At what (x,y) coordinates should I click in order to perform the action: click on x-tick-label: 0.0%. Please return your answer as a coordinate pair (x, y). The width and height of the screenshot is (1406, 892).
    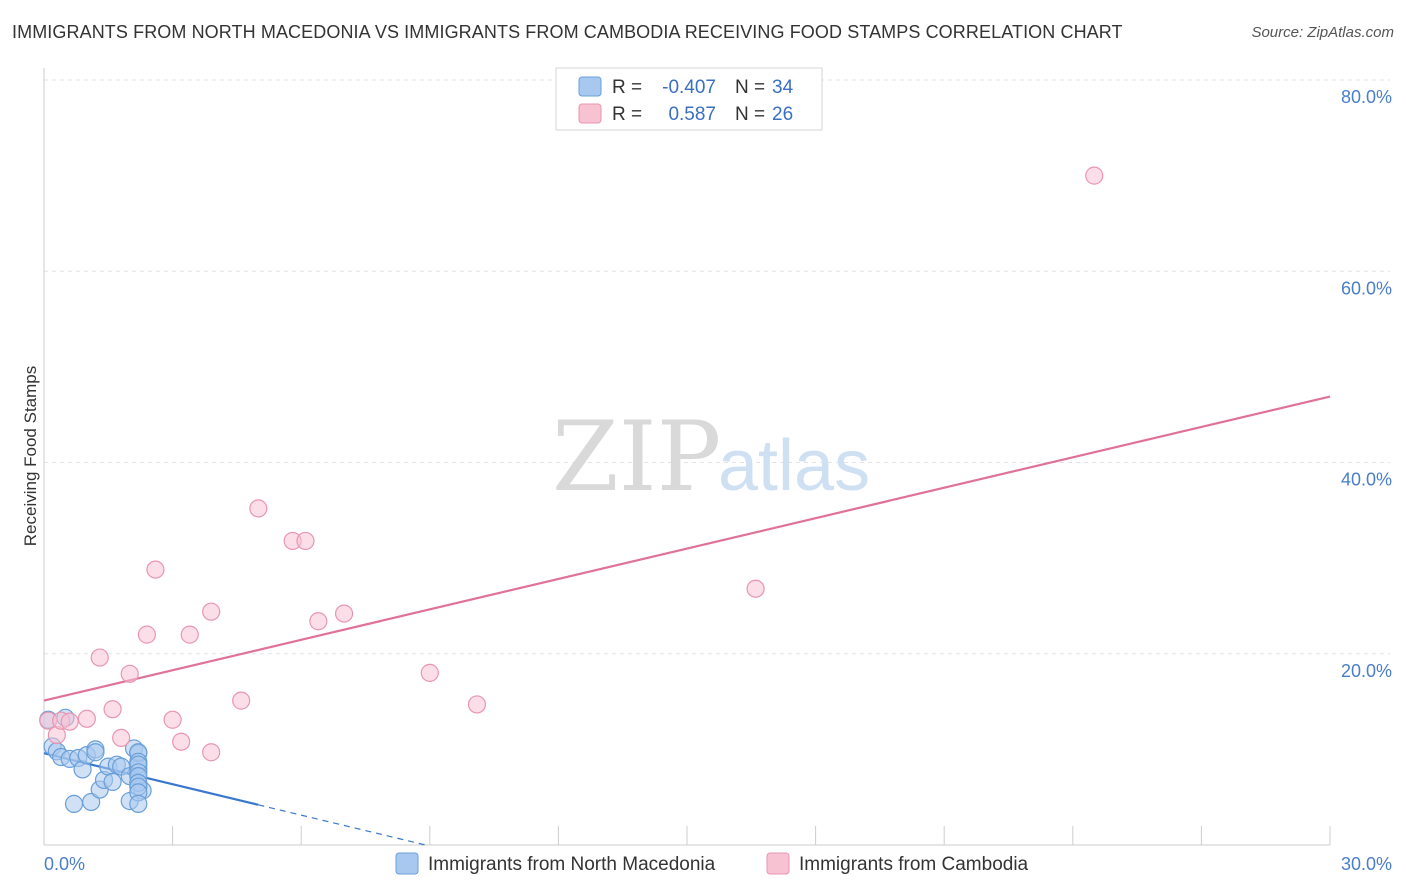
    Looking at the image, I should click on (64, 864).